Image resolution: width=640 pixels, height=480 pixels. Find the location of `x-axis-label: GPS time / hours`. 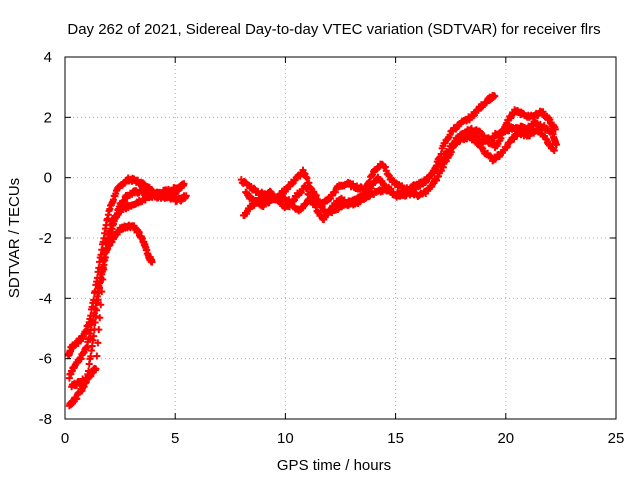

x-axis-label: GPS time / hours is located at coordinates (334, 465).